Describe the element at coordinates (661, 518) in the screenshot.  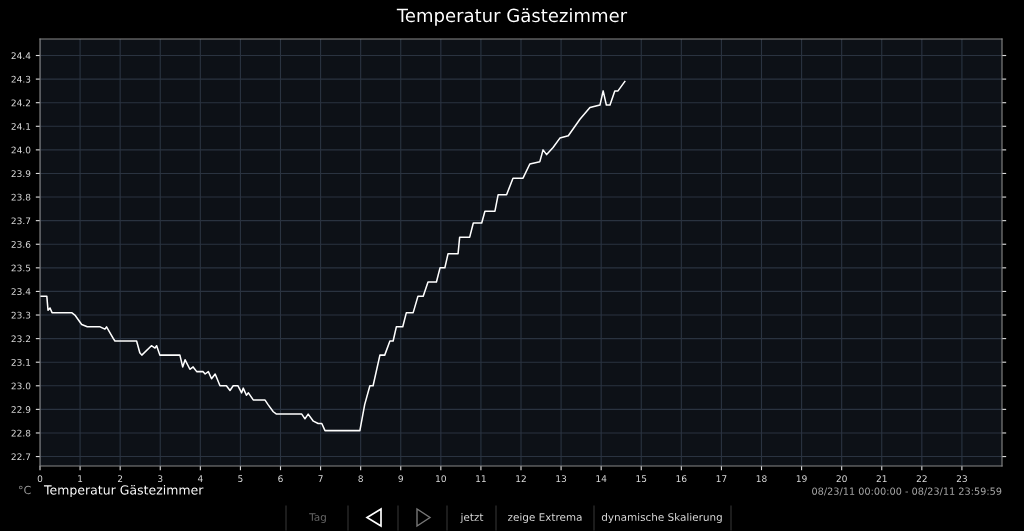
I see `text: dynamische Skalierung` at that location.